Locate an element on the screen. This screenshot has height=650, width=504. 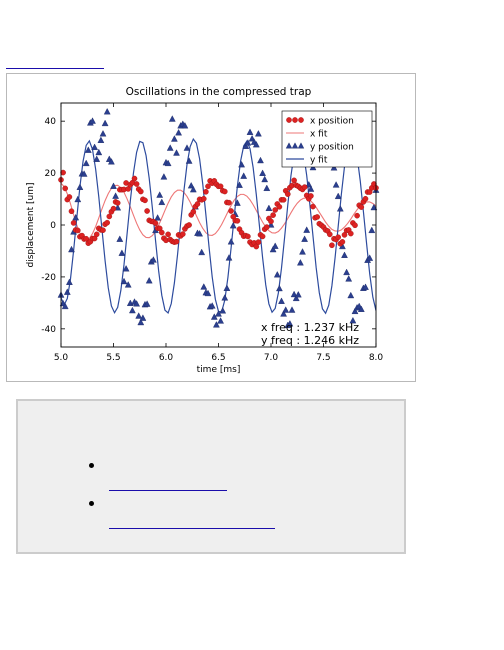
y-tick-label: -20 is located at coordinates (48, 278).